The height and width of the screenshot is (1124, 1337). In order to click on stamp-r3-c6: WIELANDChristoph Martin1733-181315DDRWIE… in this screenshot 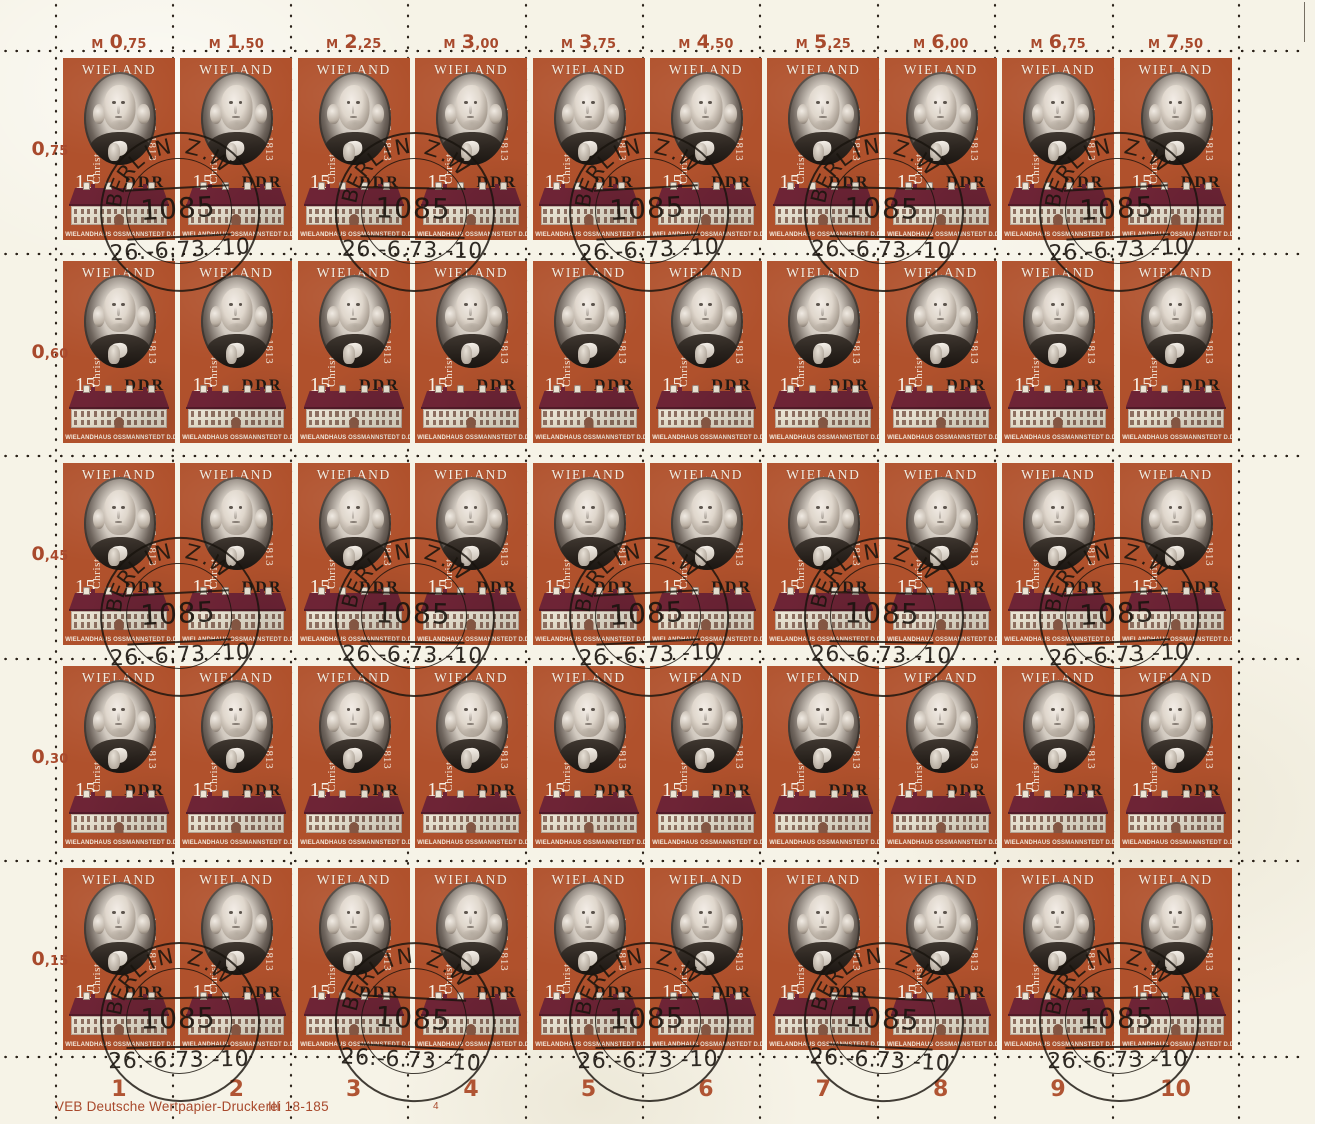, I will do `click(706, 554)`.